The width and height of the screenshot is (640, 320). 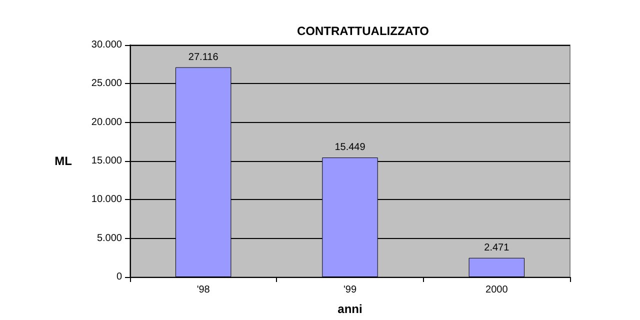 What do you see at coordinates (106, 45) in the screenshot?
I see `y-tick-label: 30.000` at bounding box center [106, 45].